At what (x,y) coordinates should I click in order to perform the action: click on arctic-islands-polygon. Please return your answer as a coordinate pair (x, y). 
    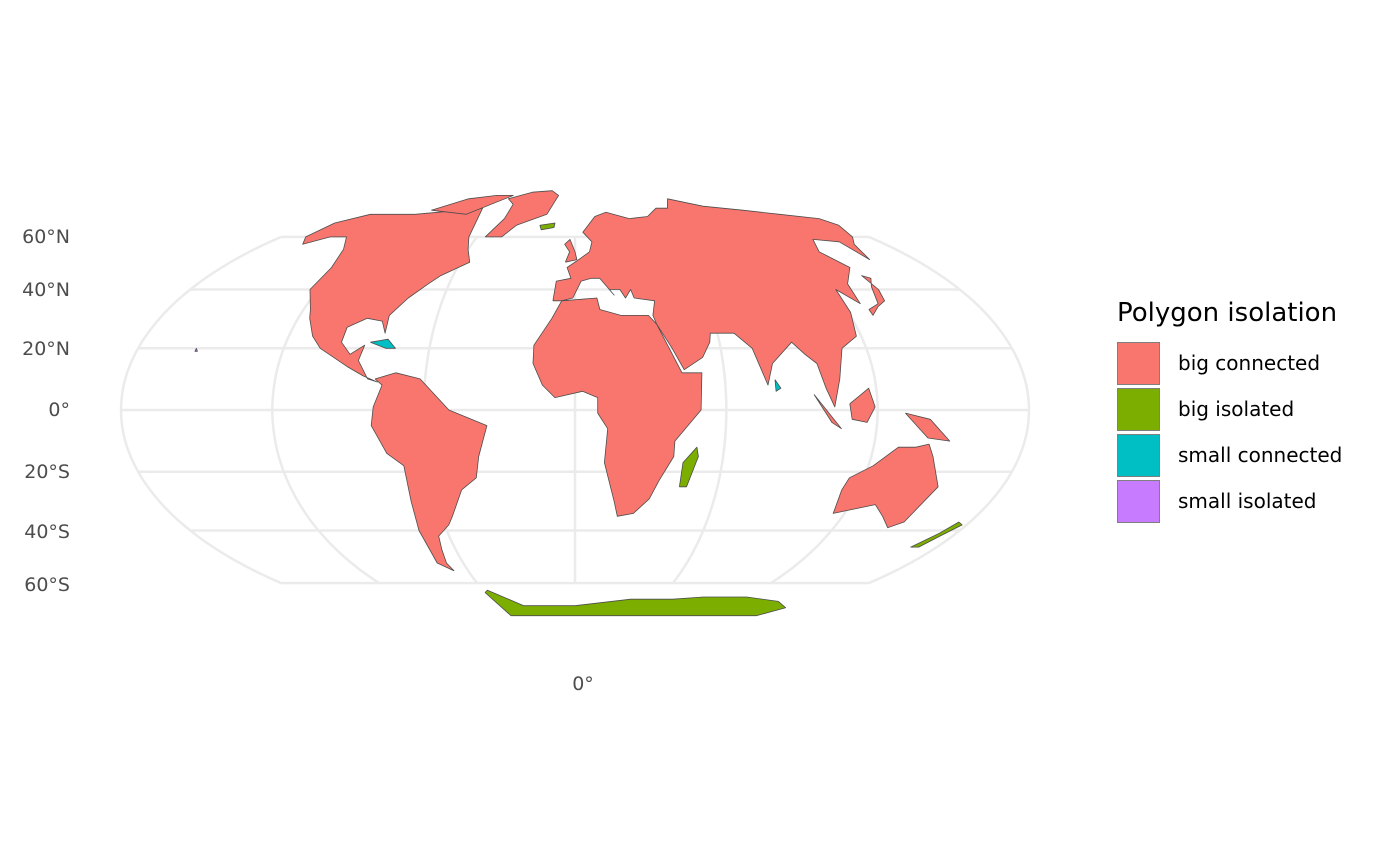
    Looking at the image, I should click on (472, 205).